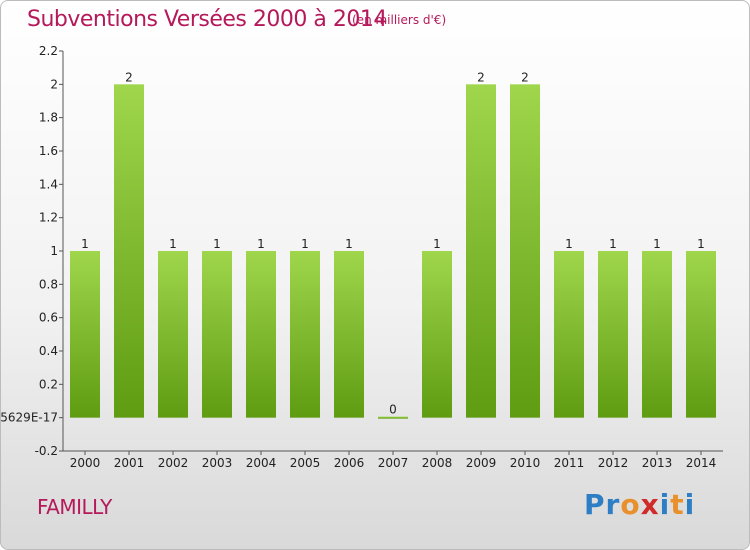  Describe the element at coordinates (217, 463) in the screenshot. I see `x-tick-label: 2003` at that location.